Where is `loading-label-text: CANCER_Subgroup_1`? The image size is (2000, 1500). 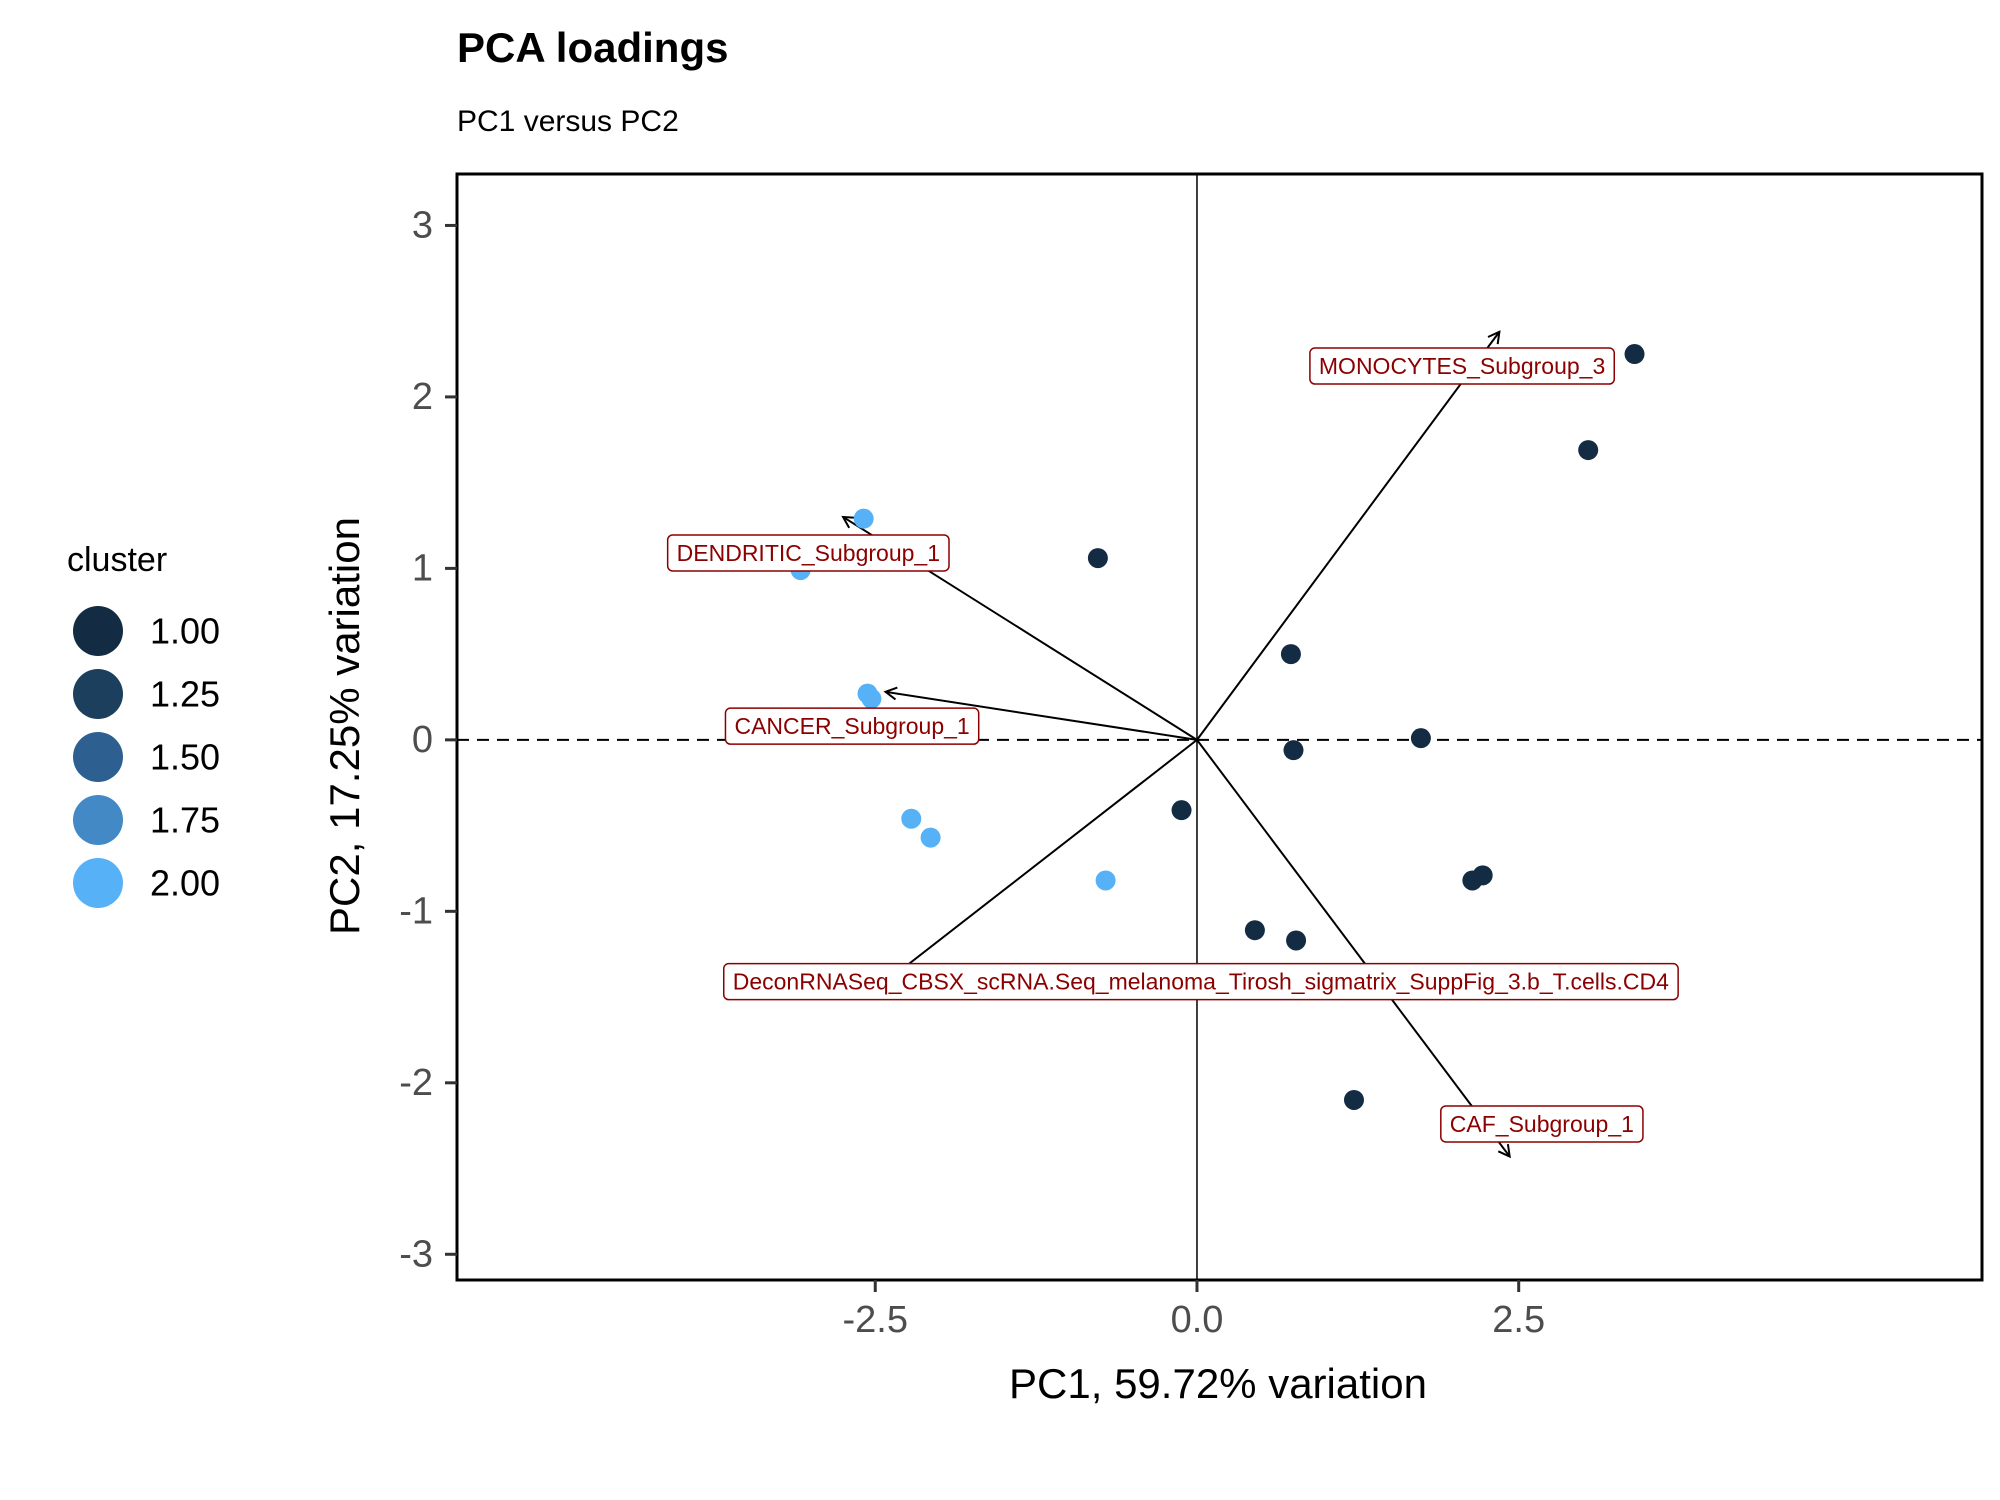
loading-label-text: CANCER_Subgroup_1 is located at coordinates (851, 726).